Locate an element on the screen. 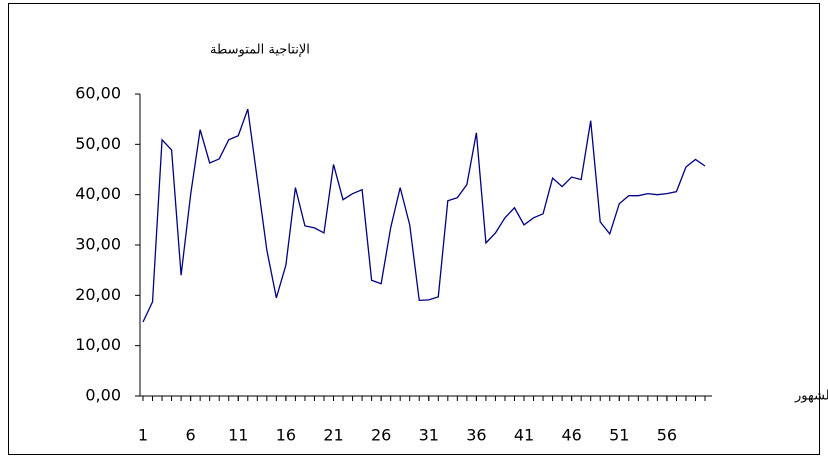 The width and height of the screenshot is (828, 463). x-tick-label: 31 is located at coordinates (429, 435).